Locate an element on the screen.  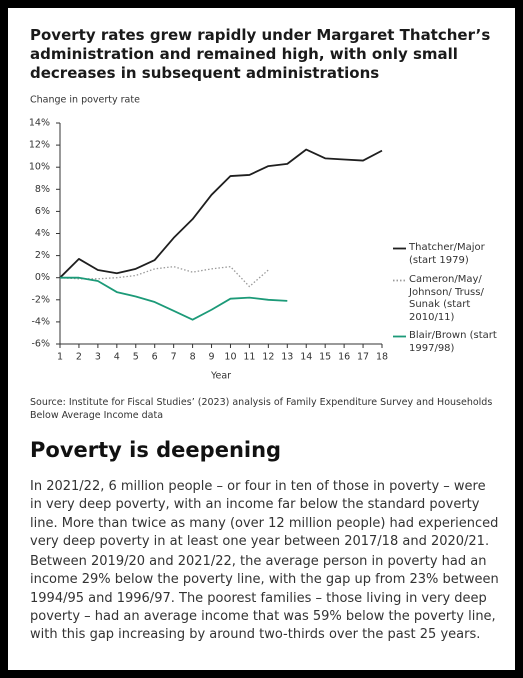
y-tick-label: 8% is located at coordinates (42, 189).